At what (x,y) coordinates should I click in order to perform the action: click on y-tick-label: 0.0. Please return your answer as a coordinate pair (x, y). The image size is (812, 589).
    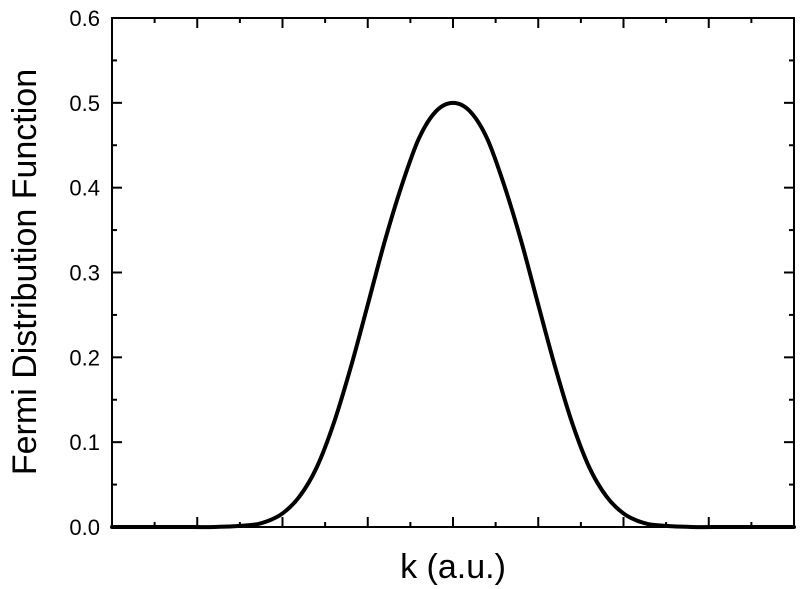
    Looking at the image, I should click on (84, 527).